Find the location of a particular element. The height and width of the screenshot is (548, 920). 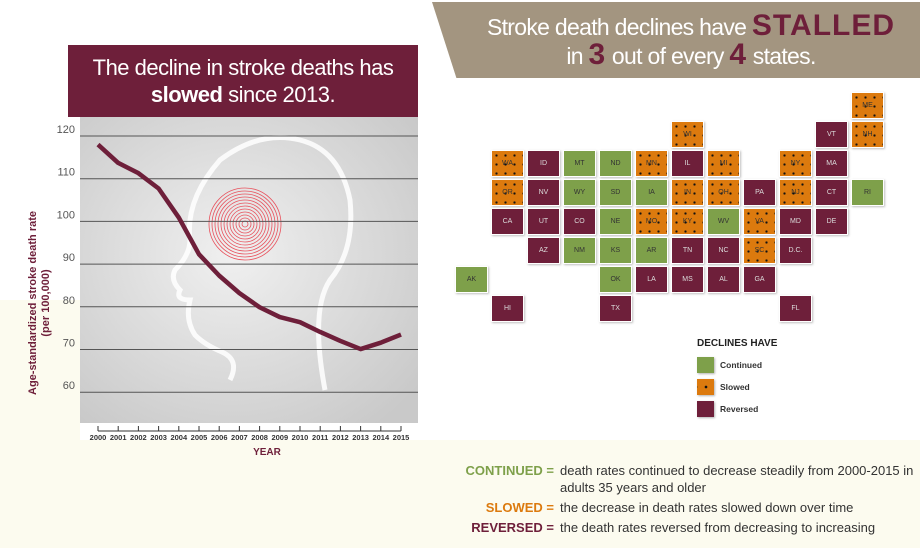

banner-emphasis: 4 is located at coordinates (738, 54).